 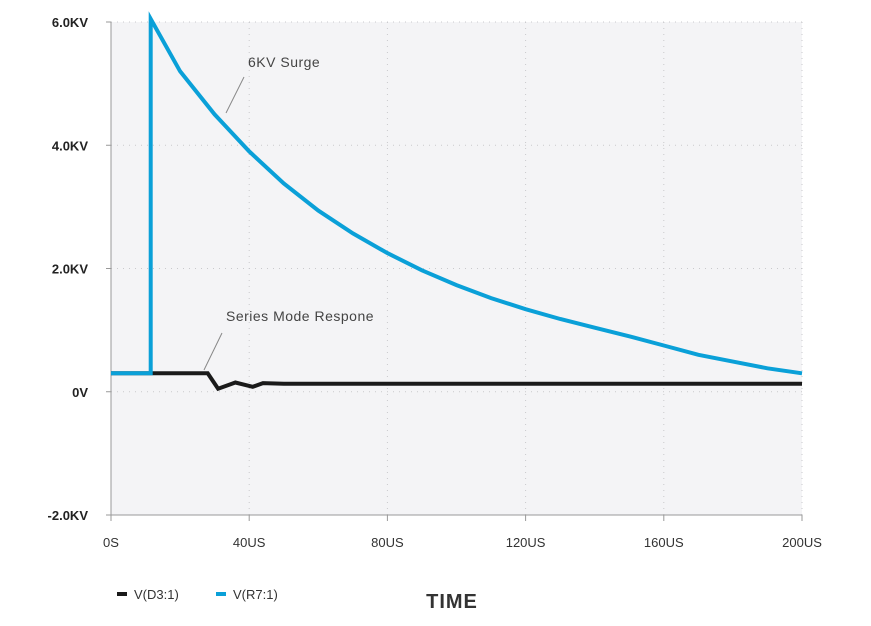 I want to click on x-tick-label: 200US, so click(x=802, y=542).